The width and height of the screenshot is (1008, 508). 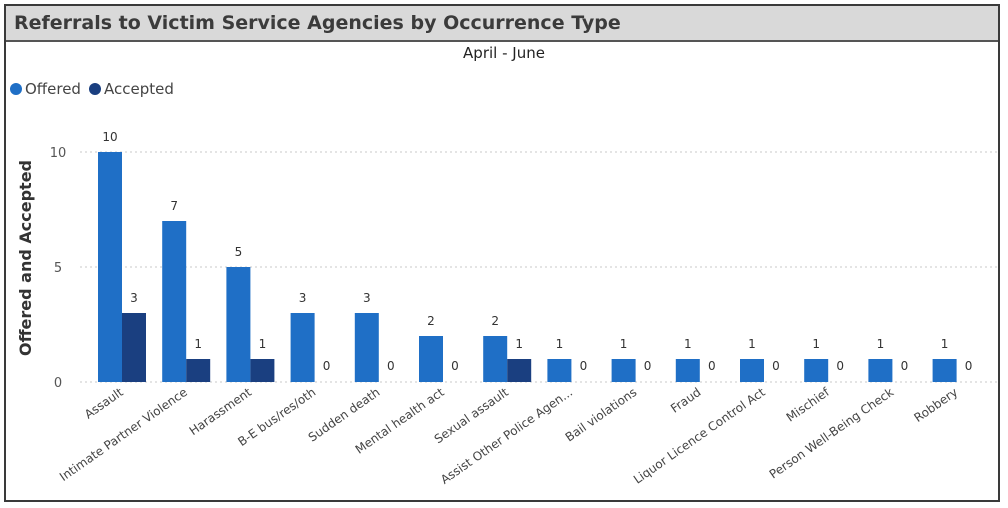 I want to click on data-label-accepted-3: 0, so click(x=327, y=366).